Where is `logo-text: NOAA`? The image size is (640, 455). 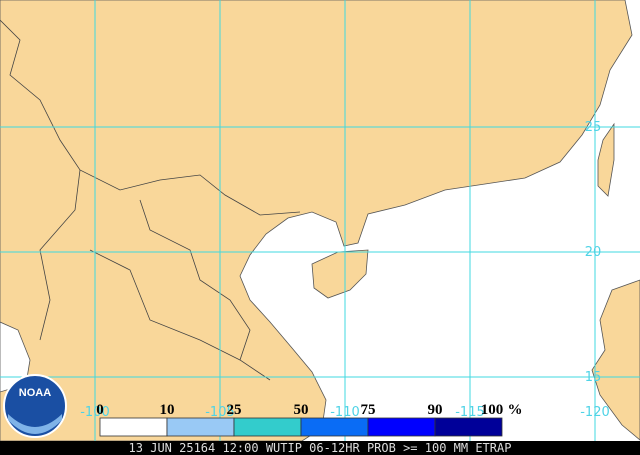 logo-text: NOAA is located at coordinates (35, 393).